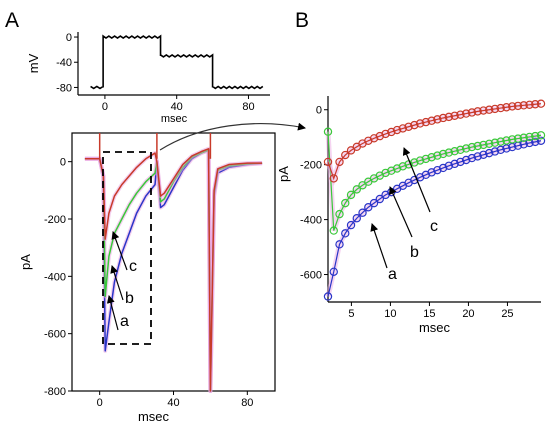 Image resolution: width=550 pixels, height=433 pixels. Describe the element at coordinates (55, 277) in the screenshot. I see `y-tick-label: -400` at that location.